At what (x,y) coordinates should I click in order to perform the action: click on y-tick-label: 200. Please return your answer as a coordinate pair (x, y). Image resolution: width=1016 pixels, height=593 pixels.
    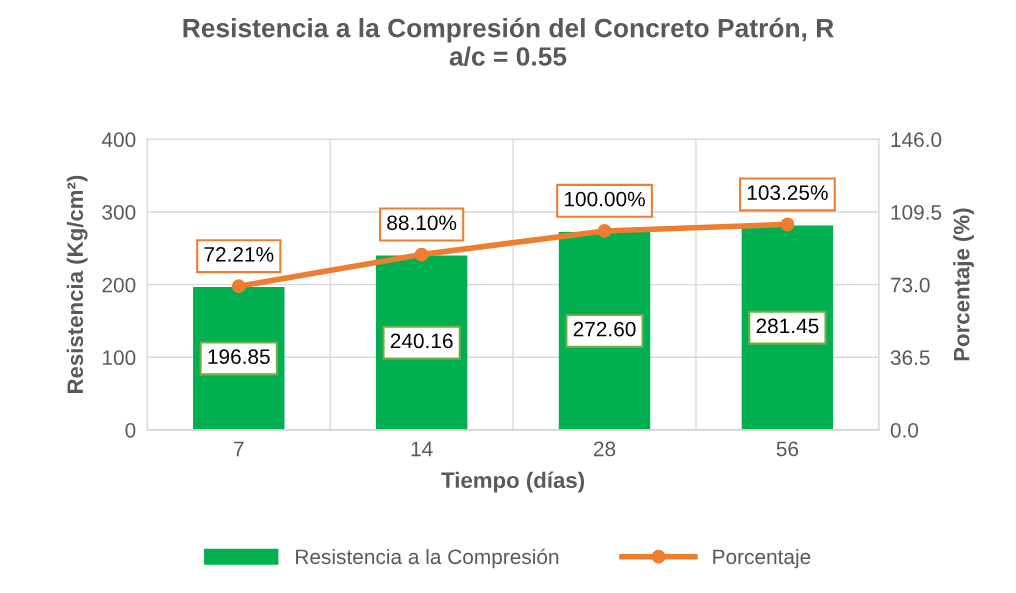
    Looking at the image, I should click on (119, 285).